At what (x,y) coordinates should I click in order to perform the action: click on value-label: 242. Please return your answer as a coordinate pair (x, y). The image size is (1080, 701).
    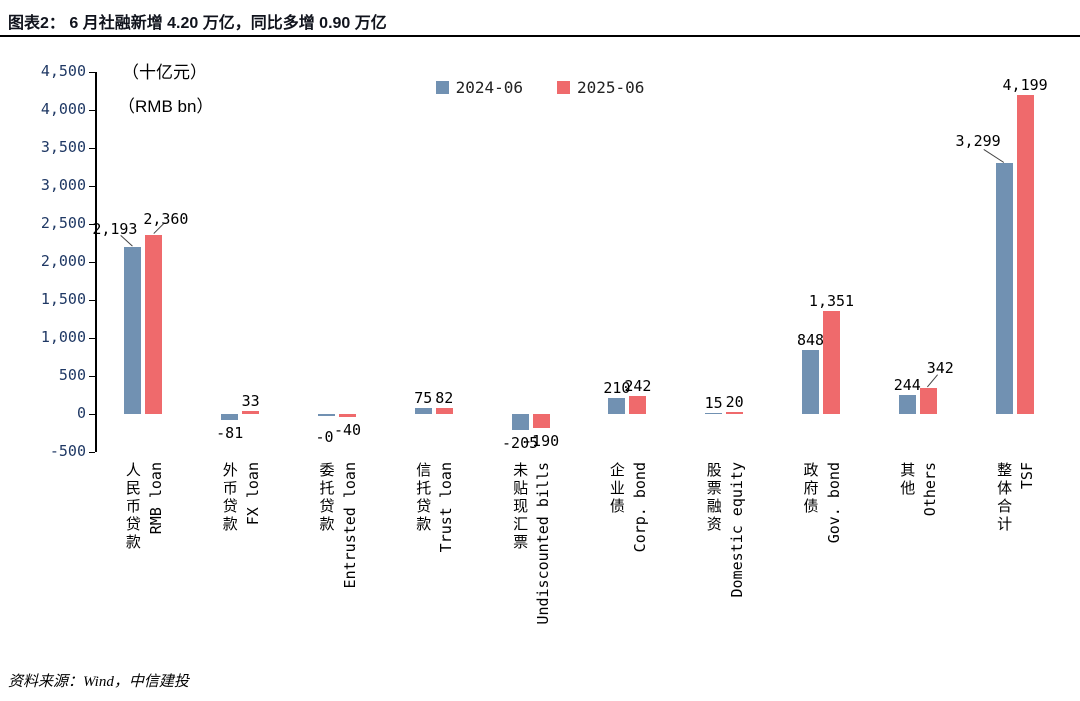
    Looking at the image, I should click on (638, 385).